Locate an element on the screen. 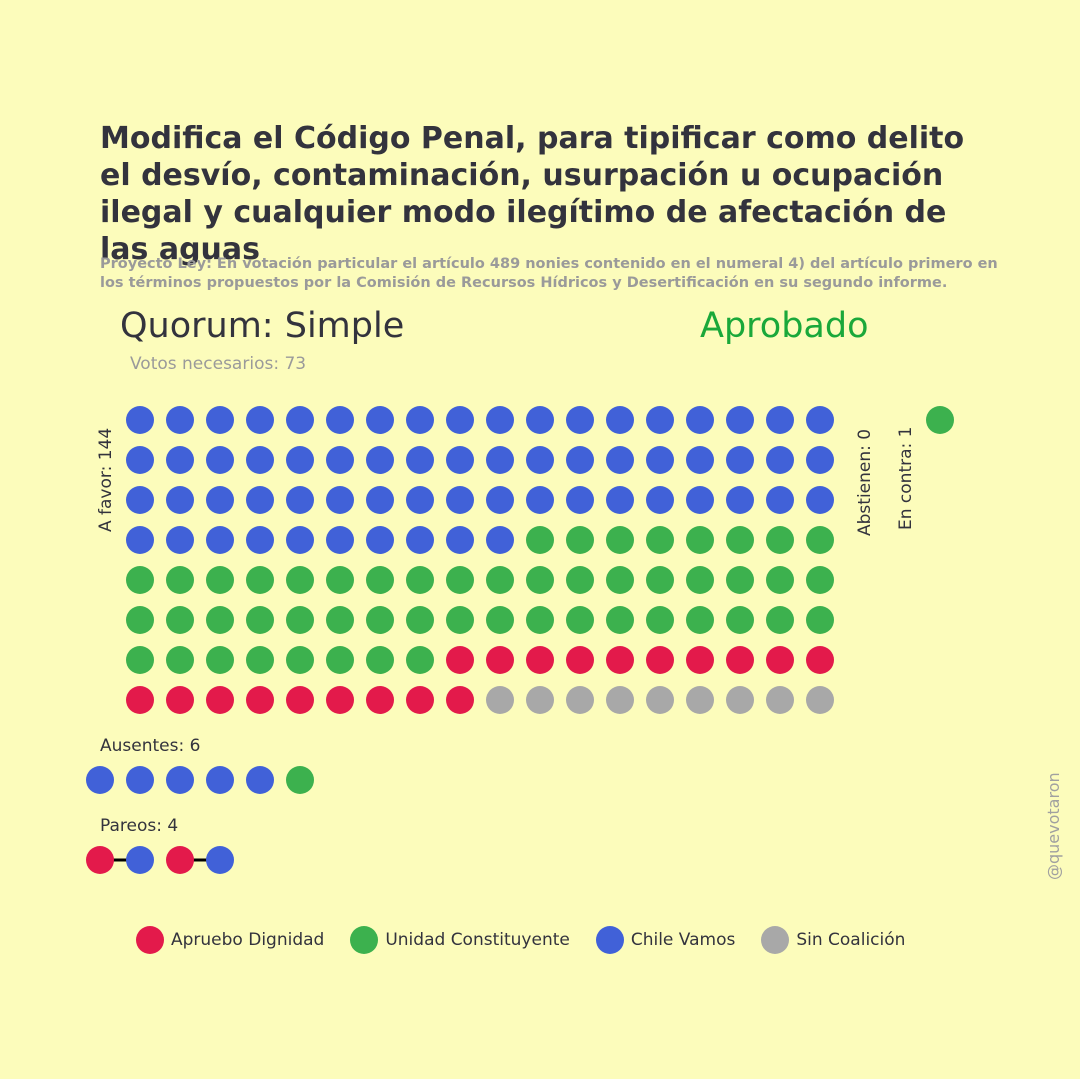 This screenshot has height=1079, width=1080. legend-item-chile-vamos: Chile Vamos is located at coordinates (665, 940).